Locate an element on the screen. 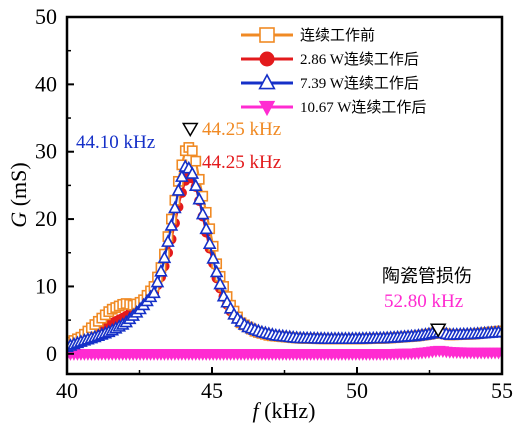 Image resolution: width=518 pixels, height=431 pixels. annotation-2: 44.25 kHz is located at coordinates (241, 162).